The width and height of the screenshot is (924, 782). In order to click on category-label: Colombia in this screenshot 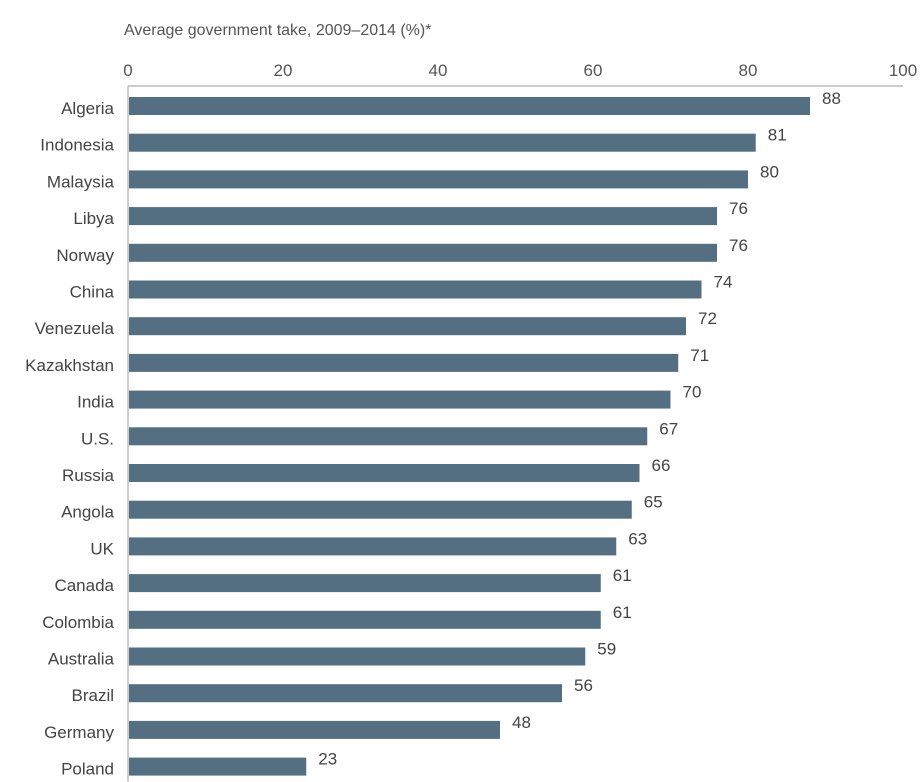, I will do `click(78, 622)`.